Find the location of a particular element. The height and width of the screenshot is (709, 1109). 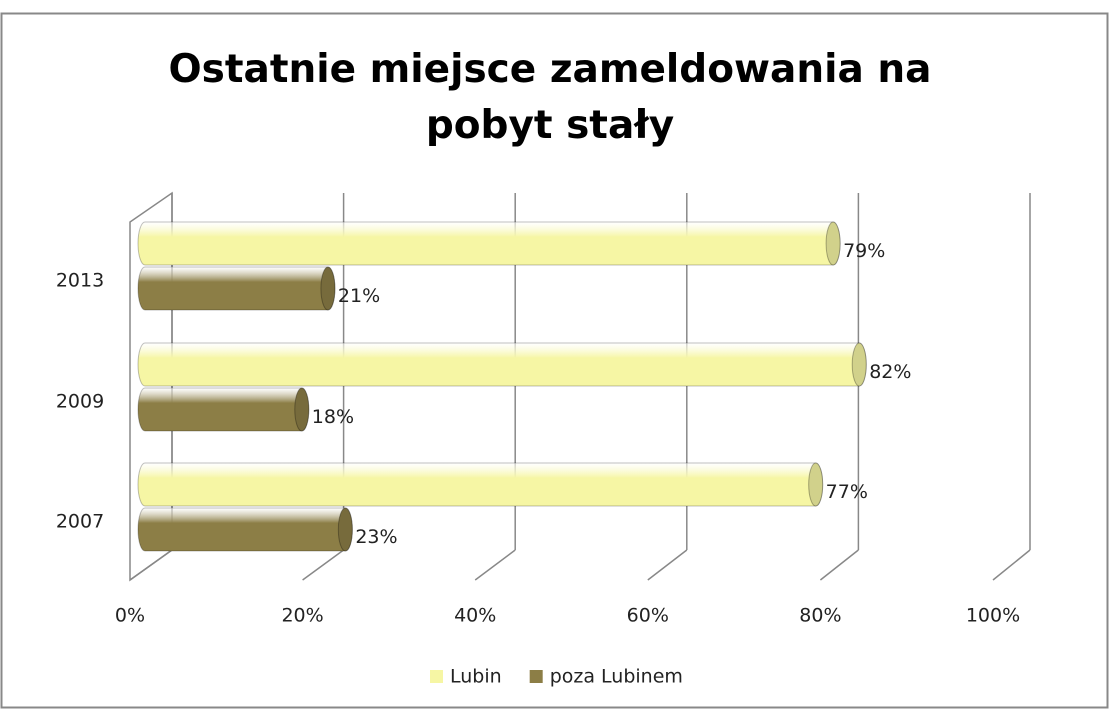

data-label: 82% is located at coordinates (890, 372).